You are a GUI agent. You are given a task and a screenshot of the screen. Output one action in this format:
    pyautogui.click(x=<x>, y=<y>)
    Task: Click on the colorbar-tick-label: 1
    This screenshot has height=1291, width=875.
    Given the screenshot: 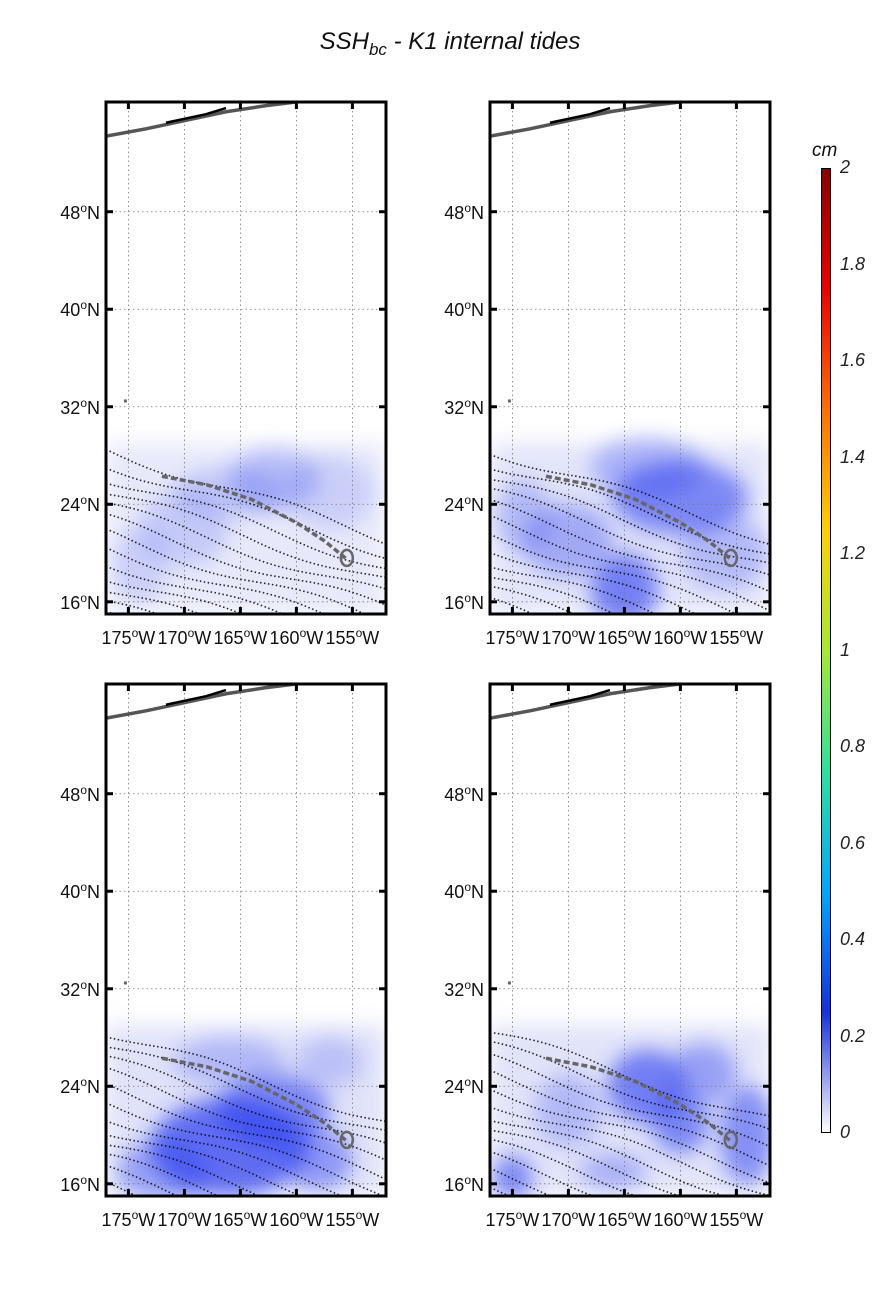 What is the action you would take?
    pyautogui.click(x=845, y=649)
    